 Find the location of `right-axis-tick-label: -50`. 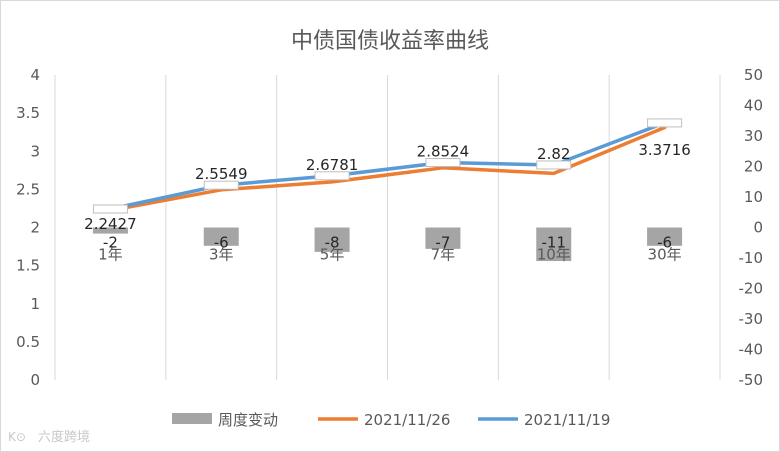

right-axis-tick-label: -50 is located at coordinates (751, 380).